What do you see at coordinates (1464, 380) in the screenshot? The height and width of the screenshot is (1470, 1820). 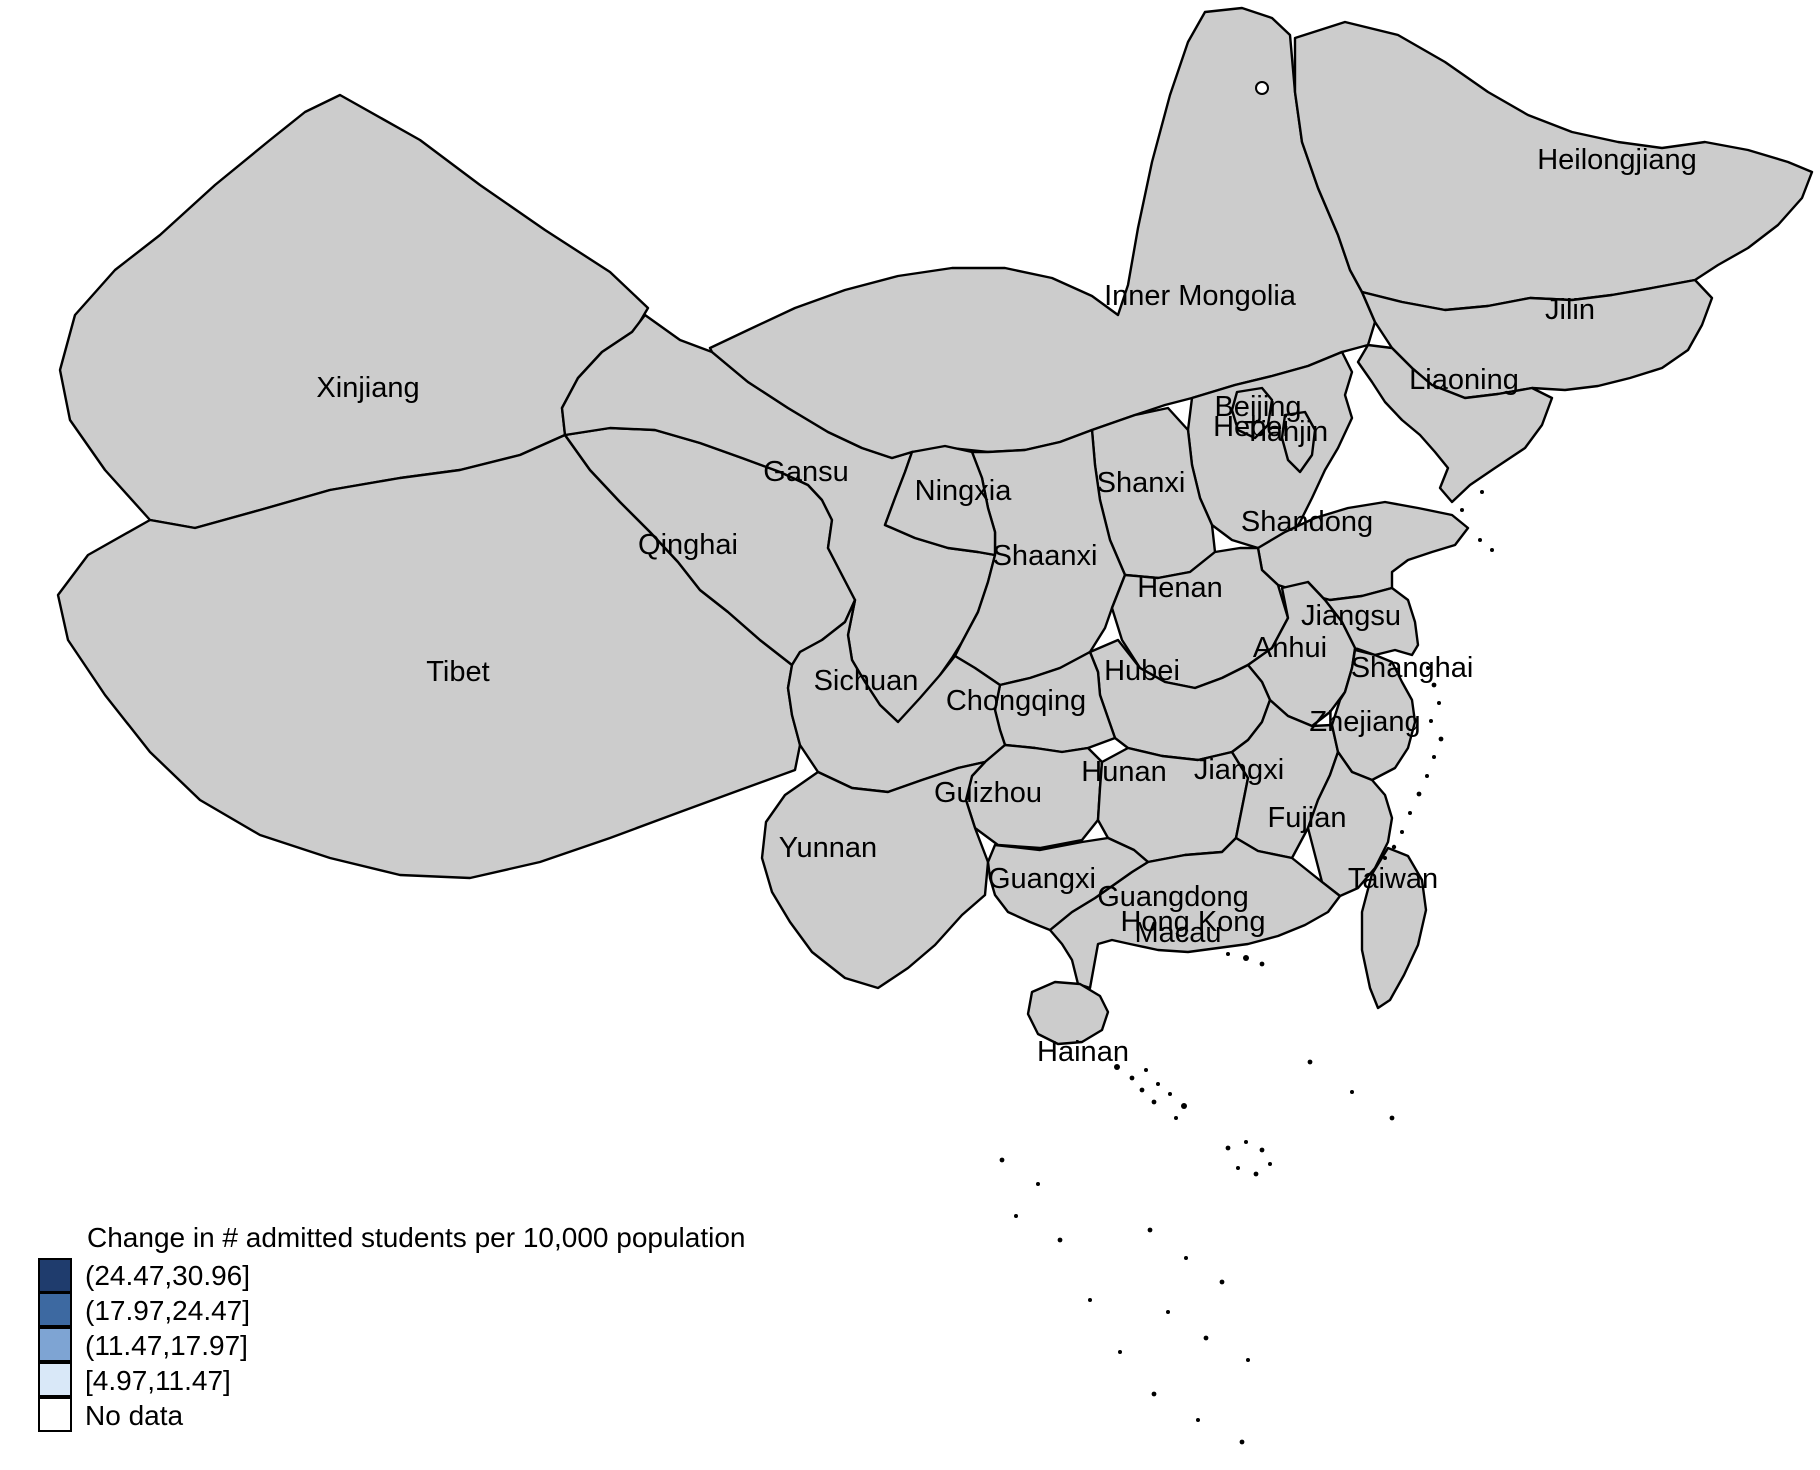 I see `label-liaoning: Liaoning` at bounding box center [1464, 380].